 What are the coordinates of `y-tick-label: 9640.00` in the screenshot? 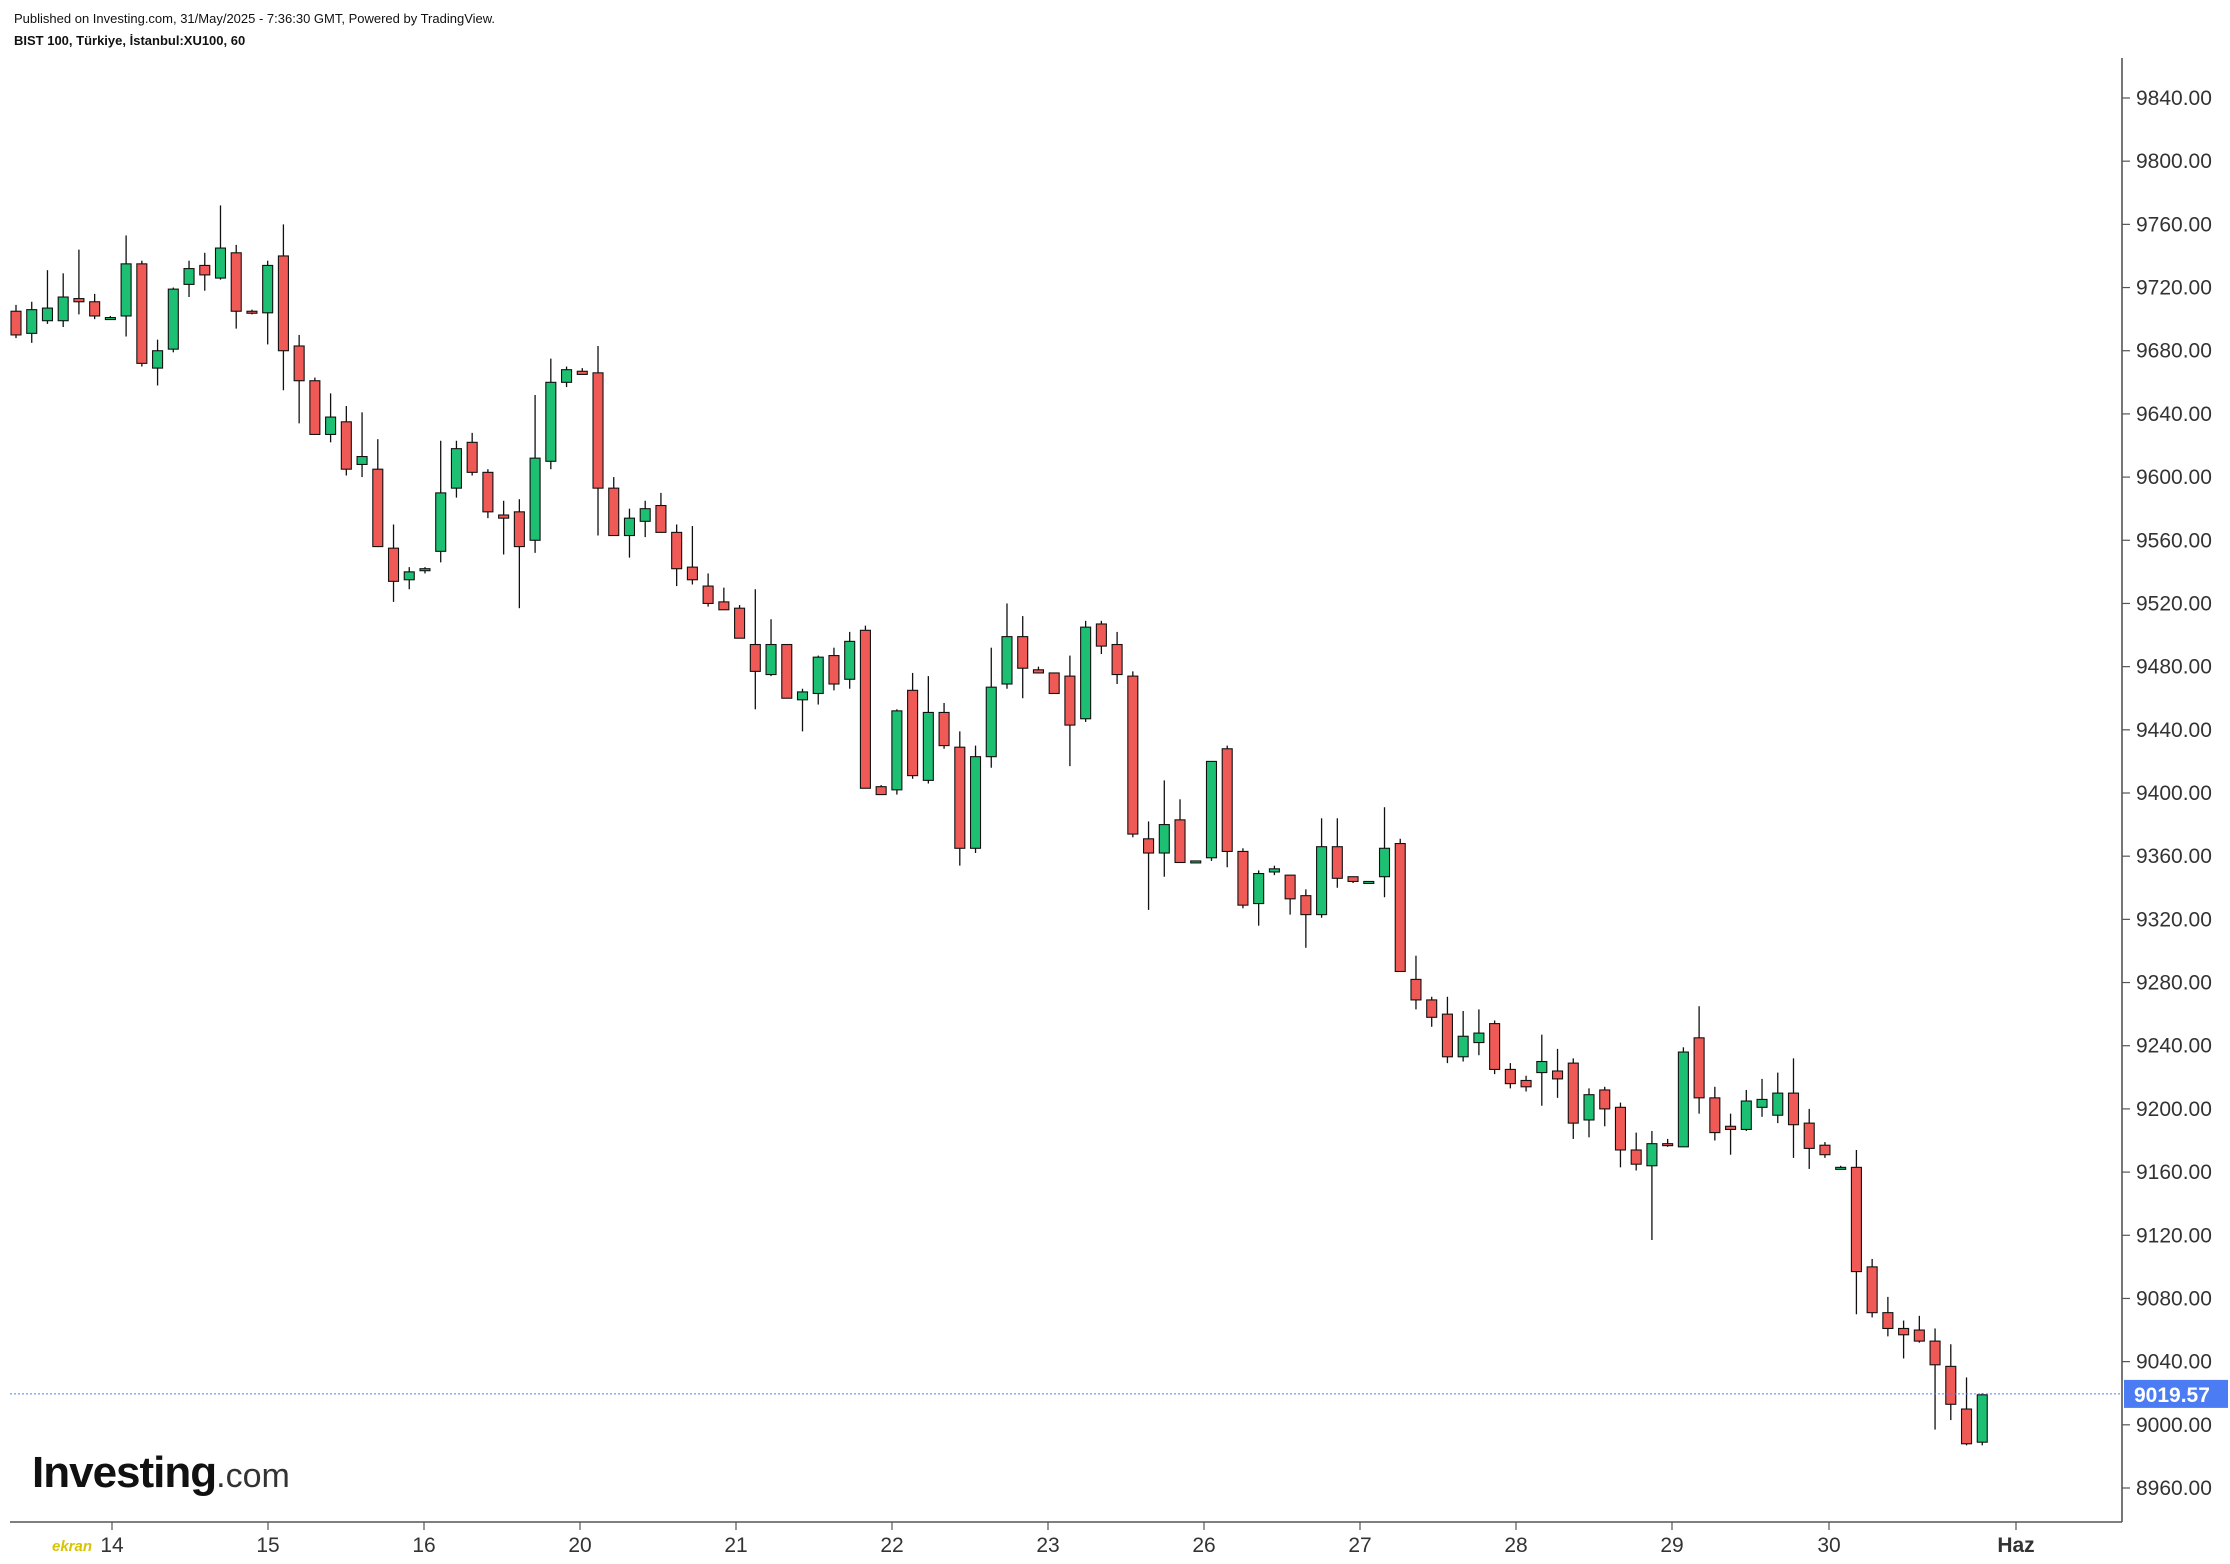 It's located at (2174, 414).